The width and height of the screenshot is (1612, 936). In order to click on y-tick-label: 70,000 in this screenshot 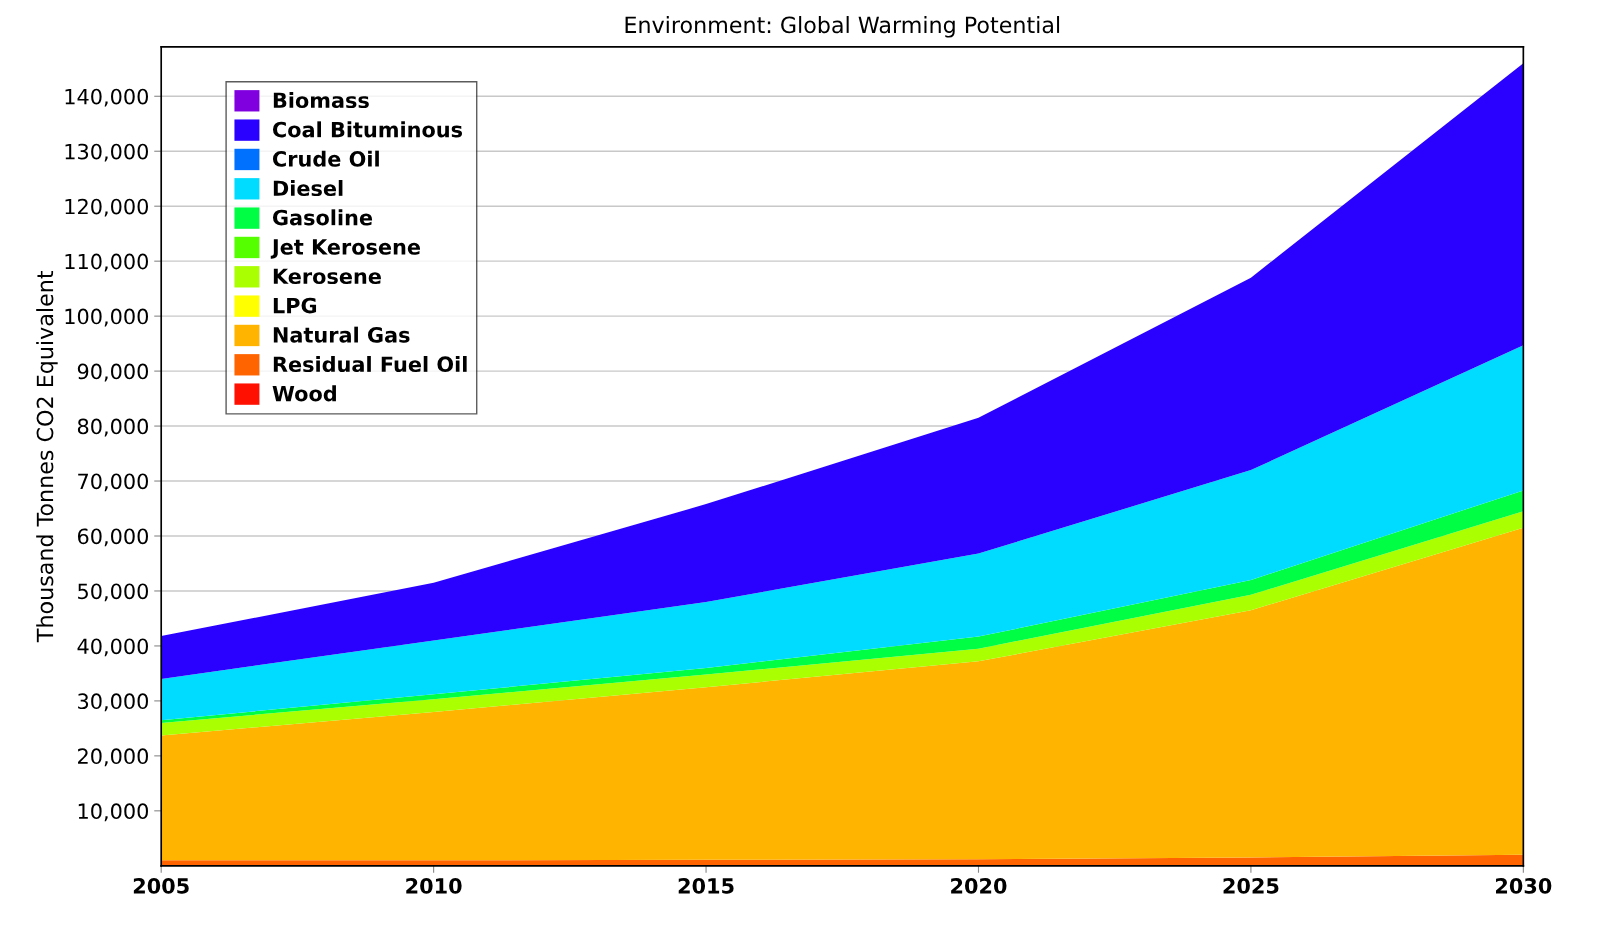, I will do `click(113, 482)`.